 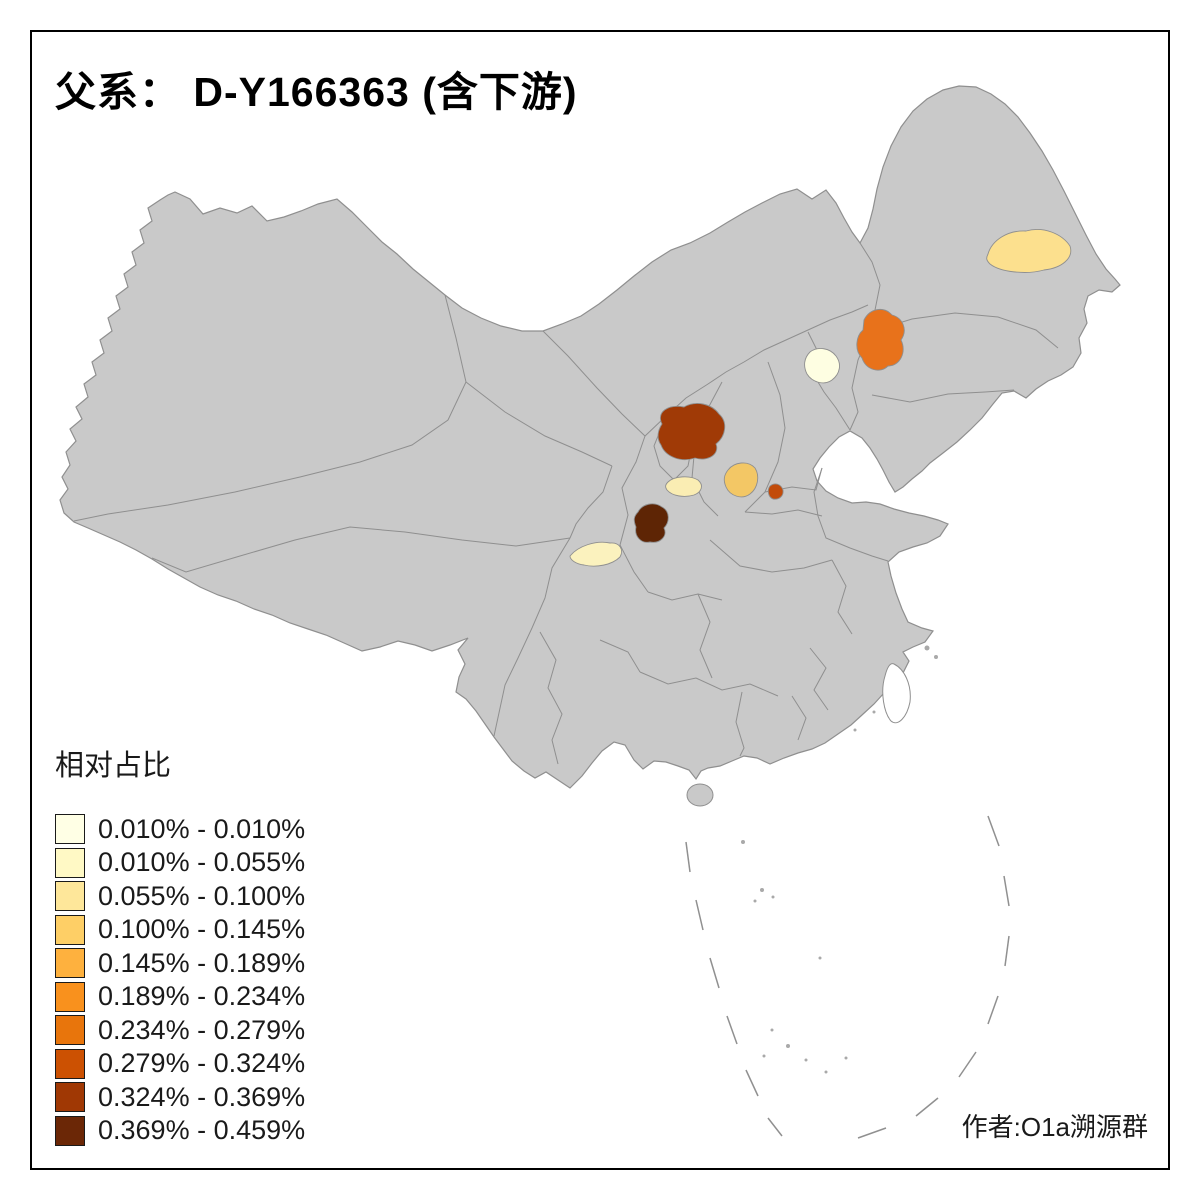 I want to click on legend-label: 0.369% - 0.459%, so click(x=202, y=1130).